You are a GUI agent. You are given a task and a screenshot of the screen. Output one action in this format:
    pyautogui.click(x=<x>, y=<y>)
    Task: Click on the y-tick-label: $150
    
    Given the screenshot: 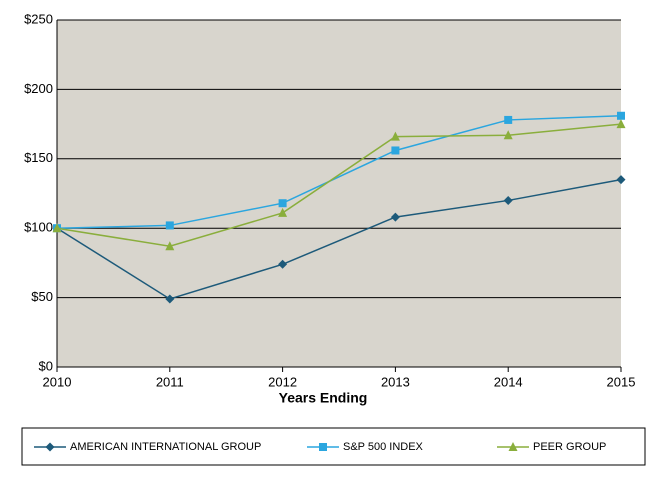 What is the action you would take?
    pyautogui.click(x=38, y=157)
    